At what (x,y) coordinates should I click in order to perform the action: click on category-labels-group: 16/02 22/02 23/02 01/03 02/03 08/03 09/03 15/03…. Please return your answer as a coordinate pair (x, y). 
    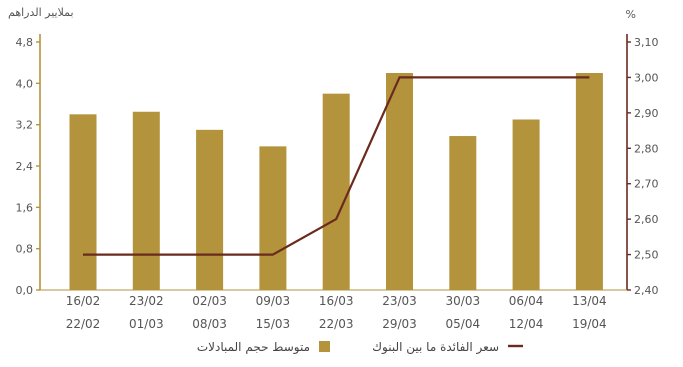
    Looking at the image, I should click on (336, 312).